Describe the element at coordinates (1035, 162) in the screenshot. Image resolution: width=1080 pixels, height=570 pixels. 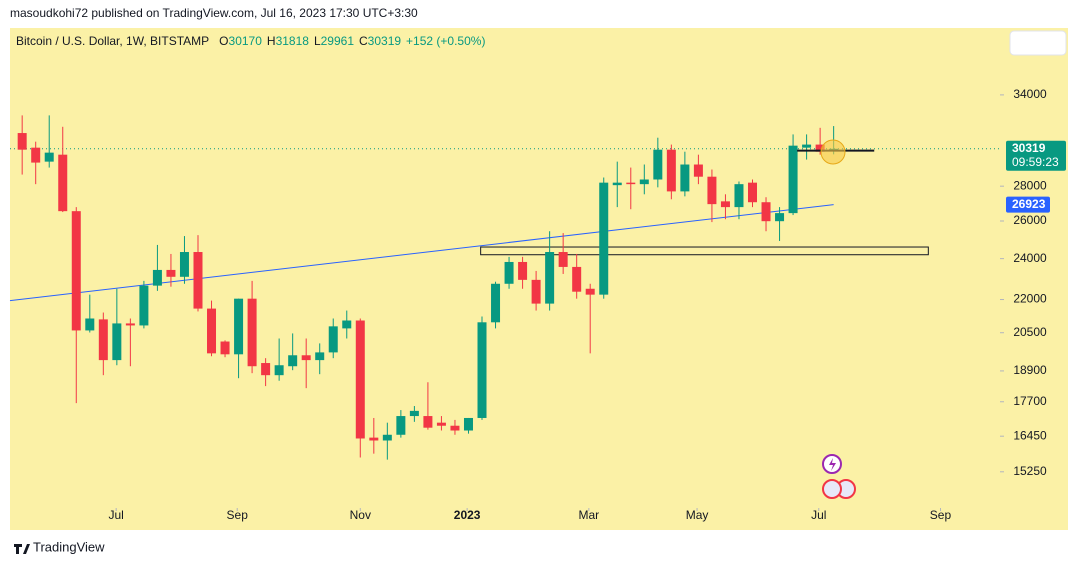
I see `countdown-label: 09:59:23` at that location.